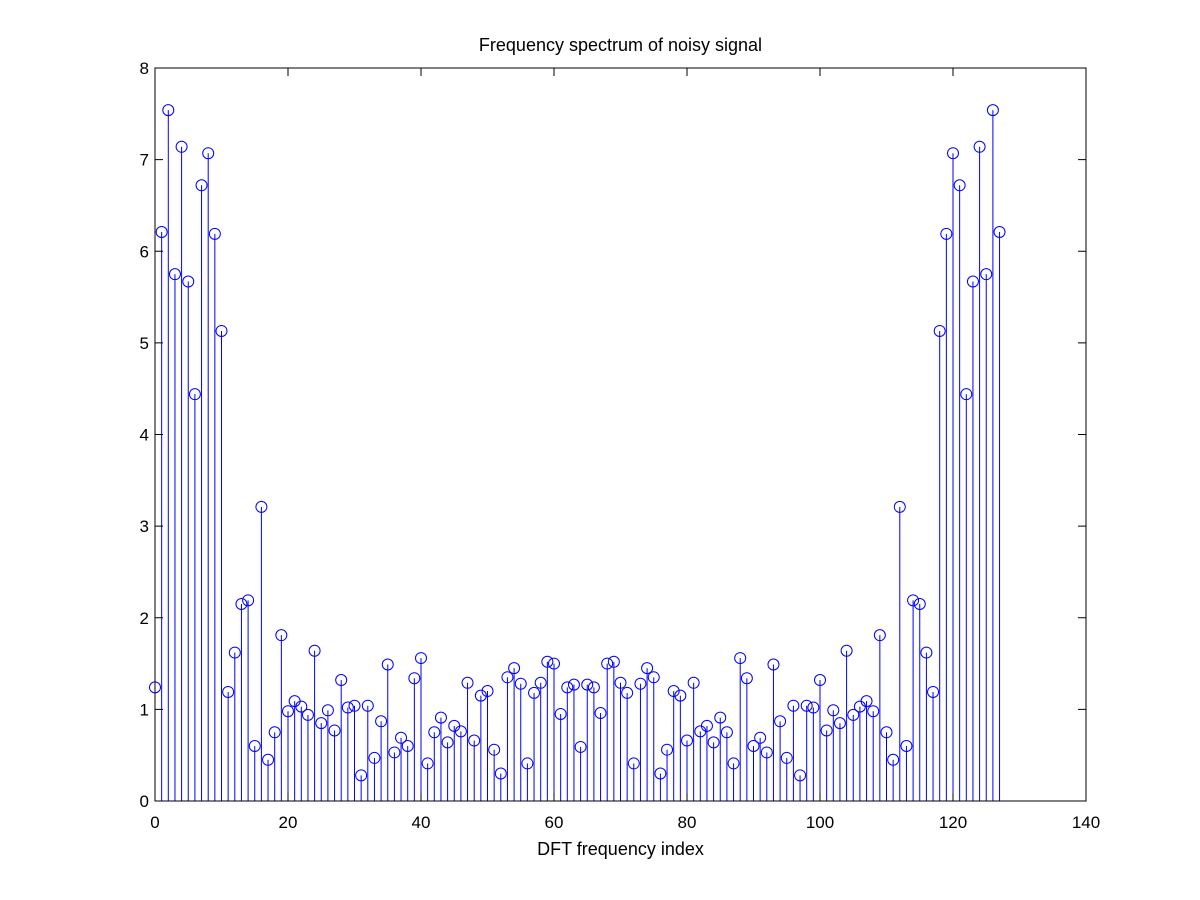  What do you see at coordinates (144, 343) in the screenshot?
I see `y-tick-label: 5` at bounding box center [144, 343].